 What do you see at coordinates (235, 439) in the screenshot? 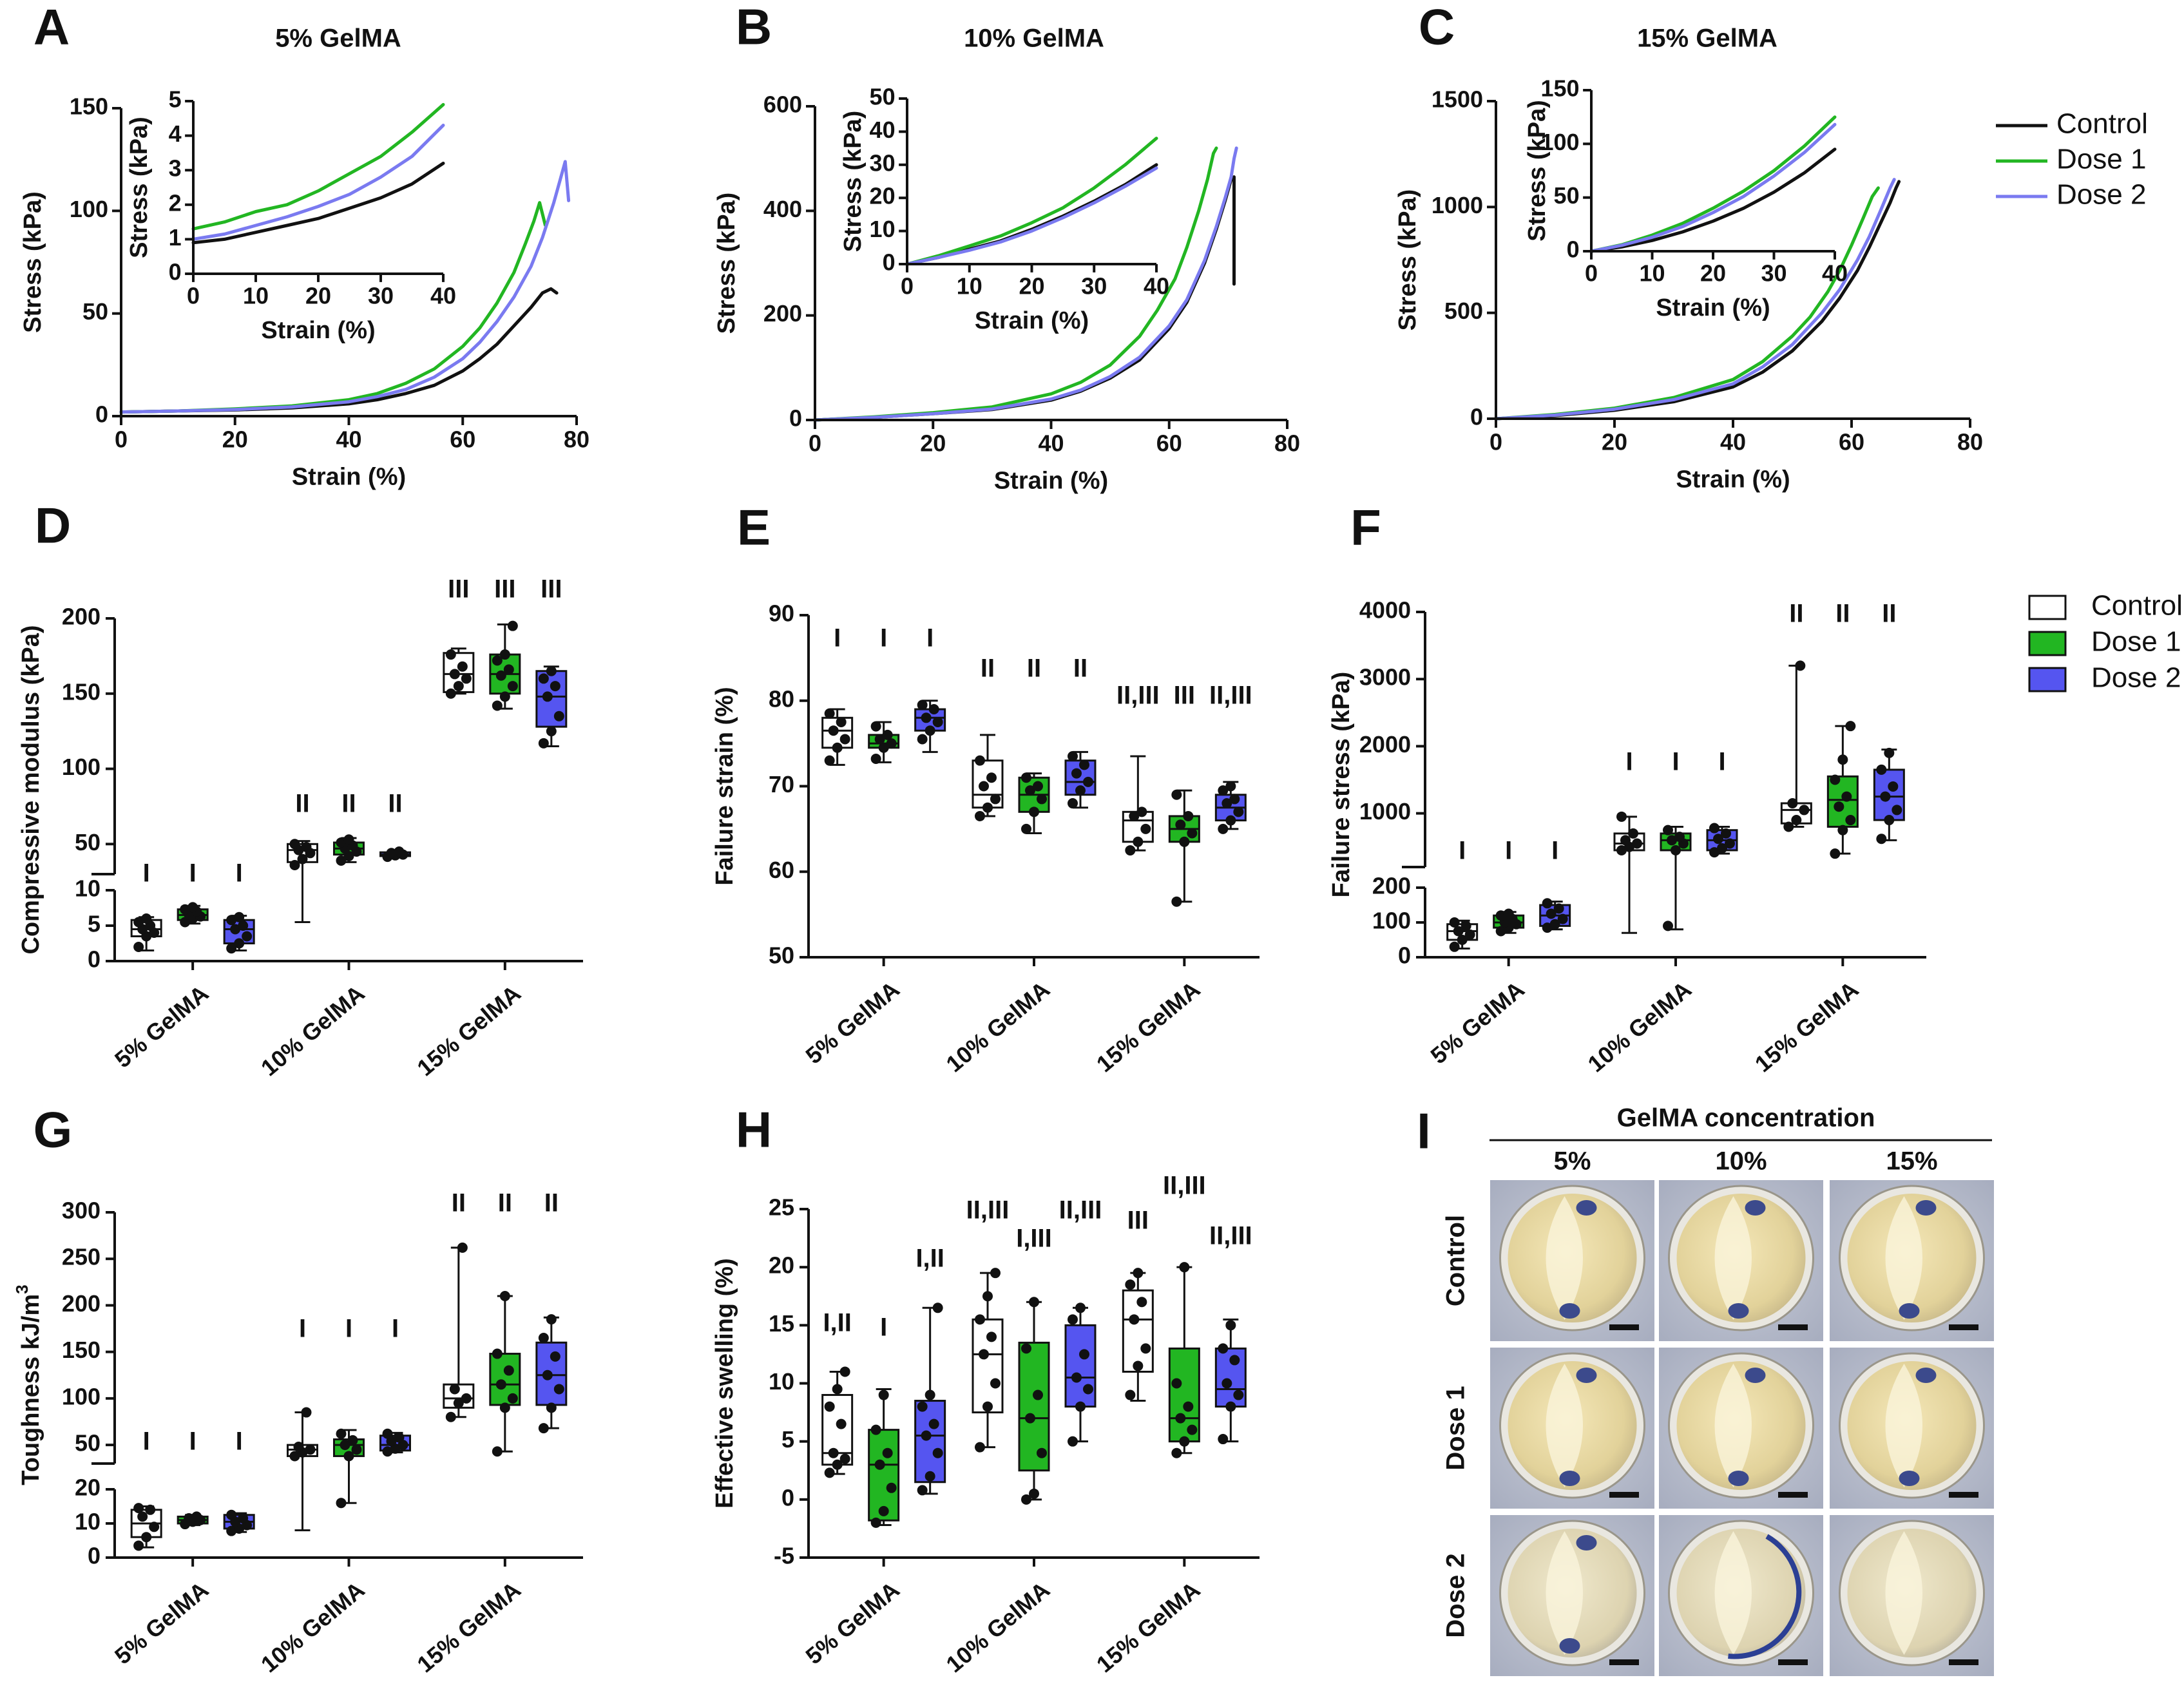
I see `x-tick-label: 20` at bounding box center [235, 439].